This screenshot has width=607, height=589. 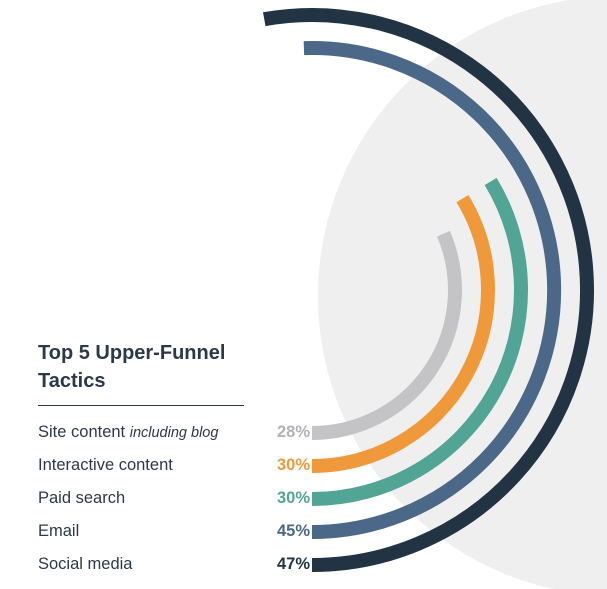 What do you see at coordinates (293, 564) in the screenshot?
I see `value-label-social-media: 47%` at bounding box center [293, 564].